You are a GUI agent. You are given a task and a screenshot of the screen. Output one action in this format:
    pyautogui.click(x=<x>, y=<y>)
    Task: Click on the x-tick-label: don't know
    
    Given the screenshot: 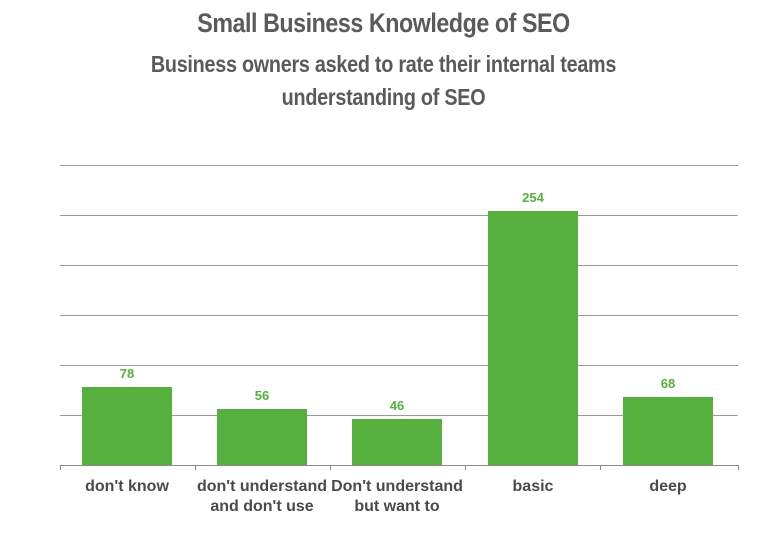 What is the action you would take?
    pyautogui.click(x=127, y=486)
    